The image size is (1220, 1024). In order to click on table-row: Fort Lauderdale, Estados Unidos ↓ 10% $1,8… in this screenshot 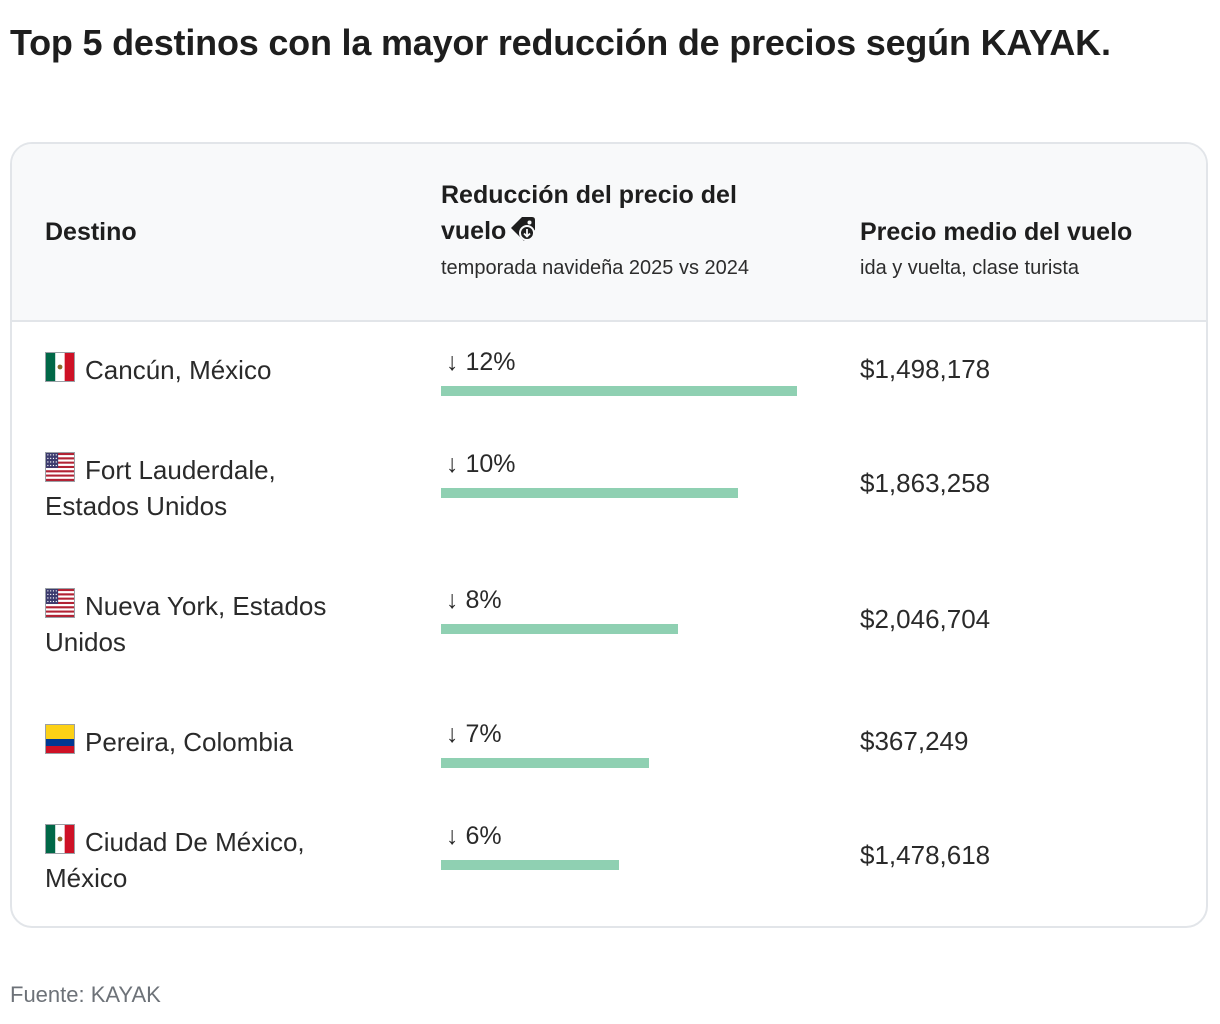, I will do `click(609, 494)`.